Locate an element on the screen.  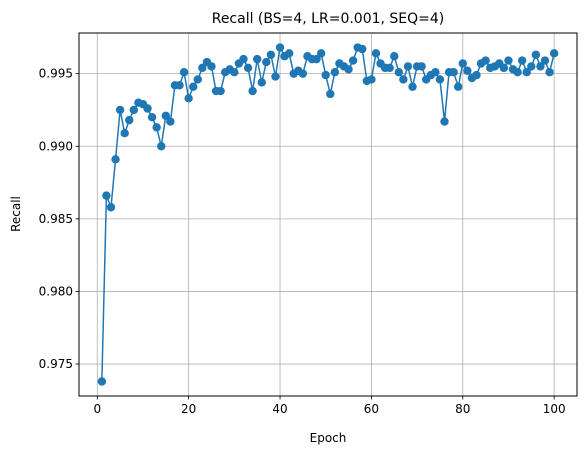
x-tick-label: 0 is located at coordinates (97, 409).